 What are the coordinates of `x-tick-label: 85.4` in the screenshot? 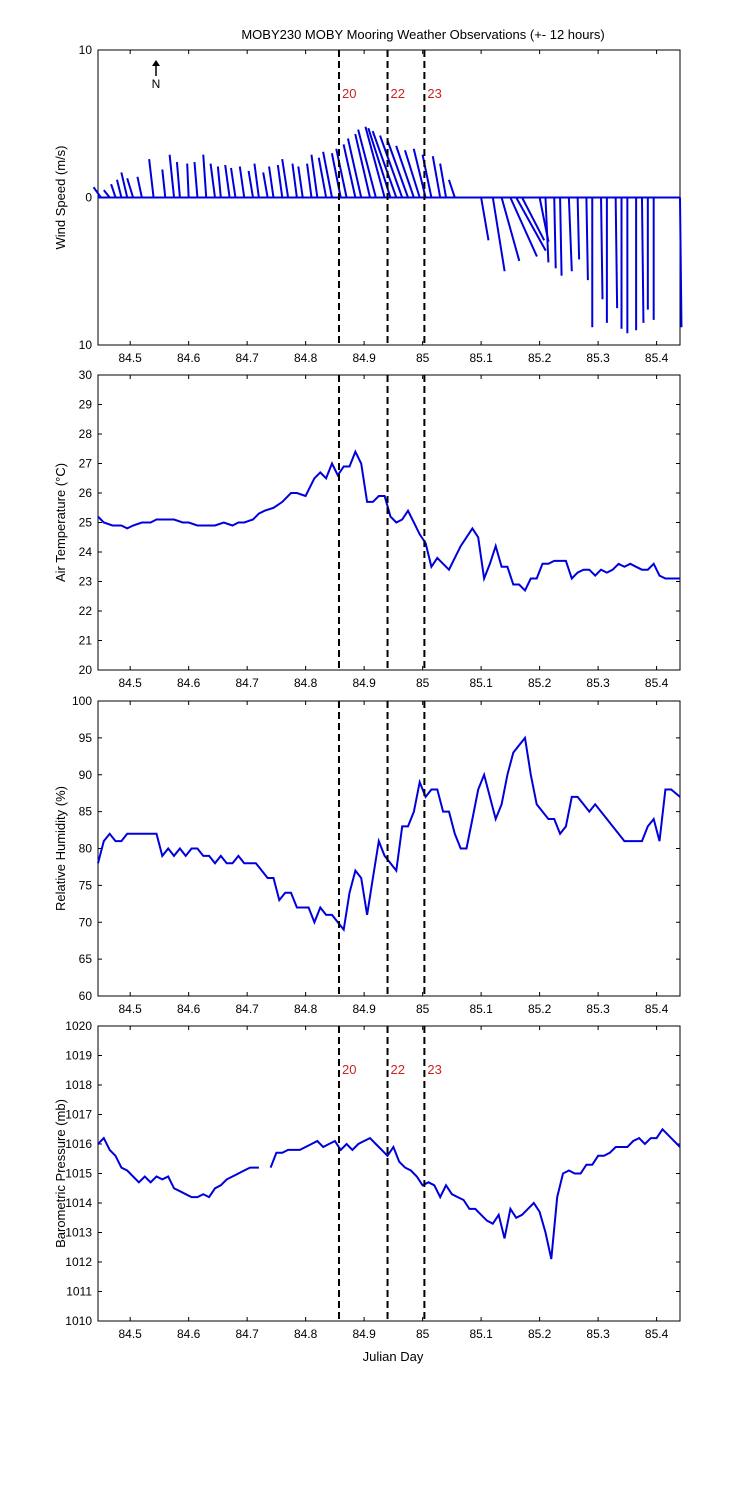 It's located at (657, 683).